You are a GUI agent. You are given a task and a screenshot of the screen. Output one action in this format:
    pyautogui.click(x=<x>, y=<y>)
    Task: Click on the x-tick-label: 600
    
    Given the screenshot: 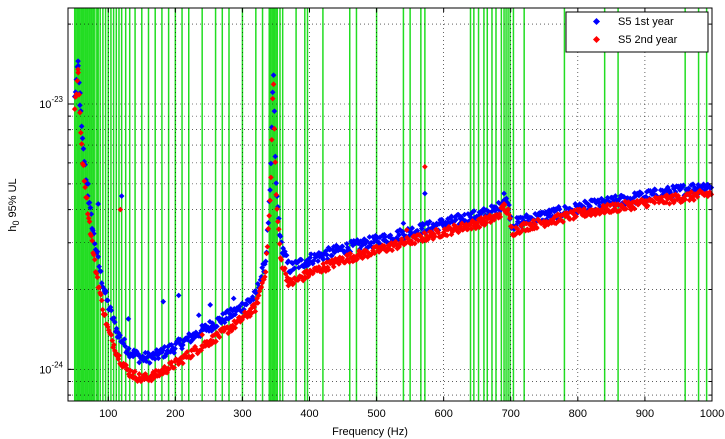 What is the action you would take?
    pyautogui.click(x=443, y=414)
    